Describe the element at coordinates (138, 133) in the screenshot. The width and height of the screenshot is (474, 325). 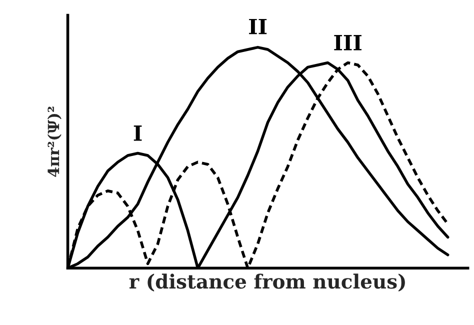
I see `series-label: I` at that location.